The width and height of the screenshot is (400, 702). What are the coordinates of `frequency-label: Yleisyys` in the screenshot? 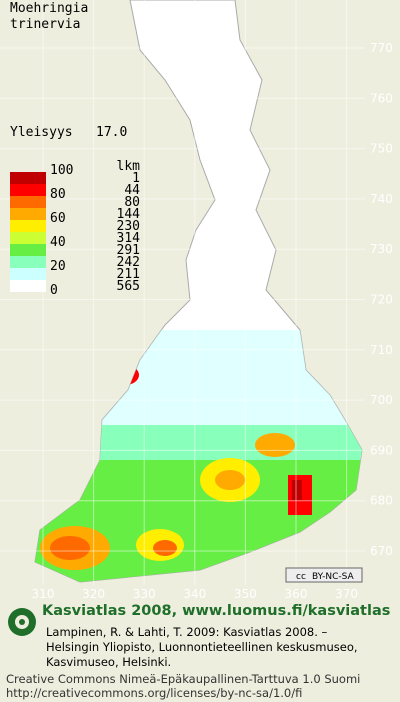 It's located at (41, 132).